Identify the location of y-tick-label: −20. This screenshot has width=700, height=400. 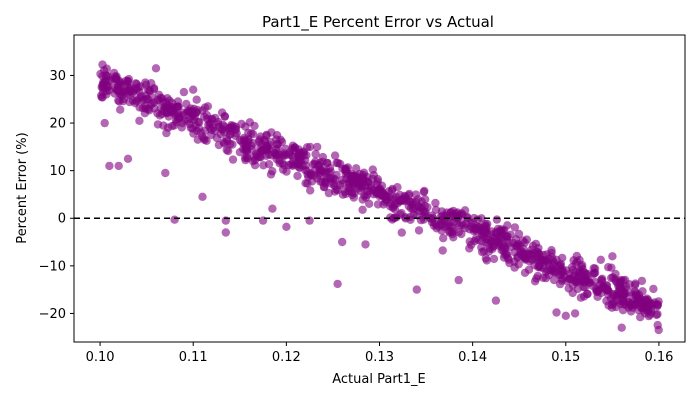
(52, 314).